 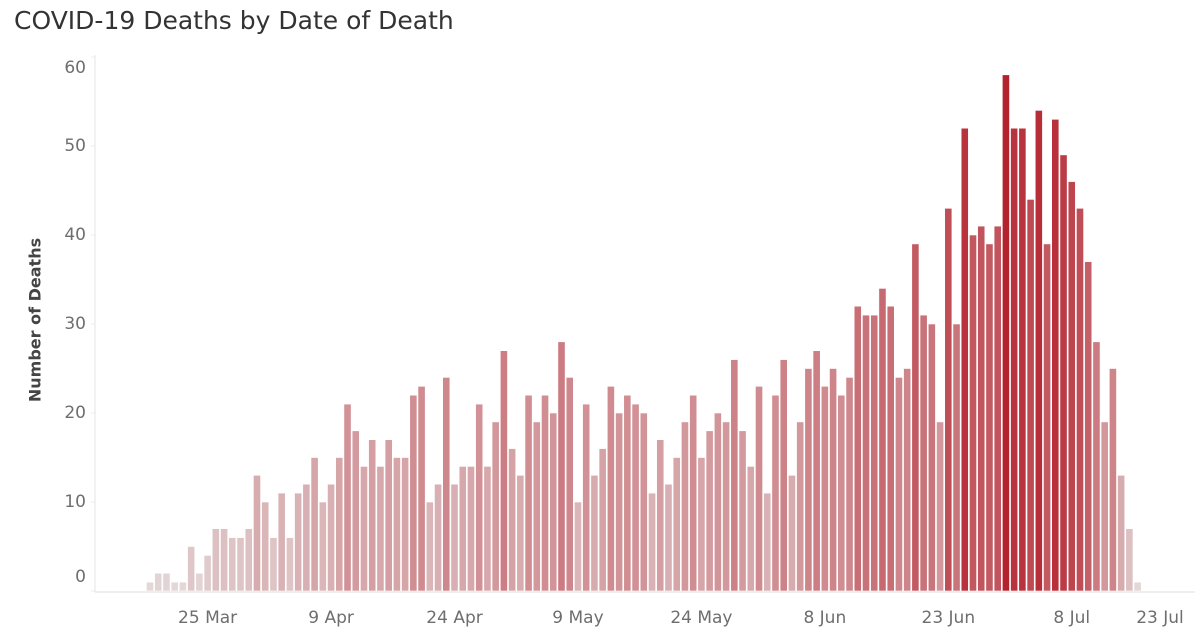 I want to click on x-tick-label: 9 May, so click(x=577, y=618).